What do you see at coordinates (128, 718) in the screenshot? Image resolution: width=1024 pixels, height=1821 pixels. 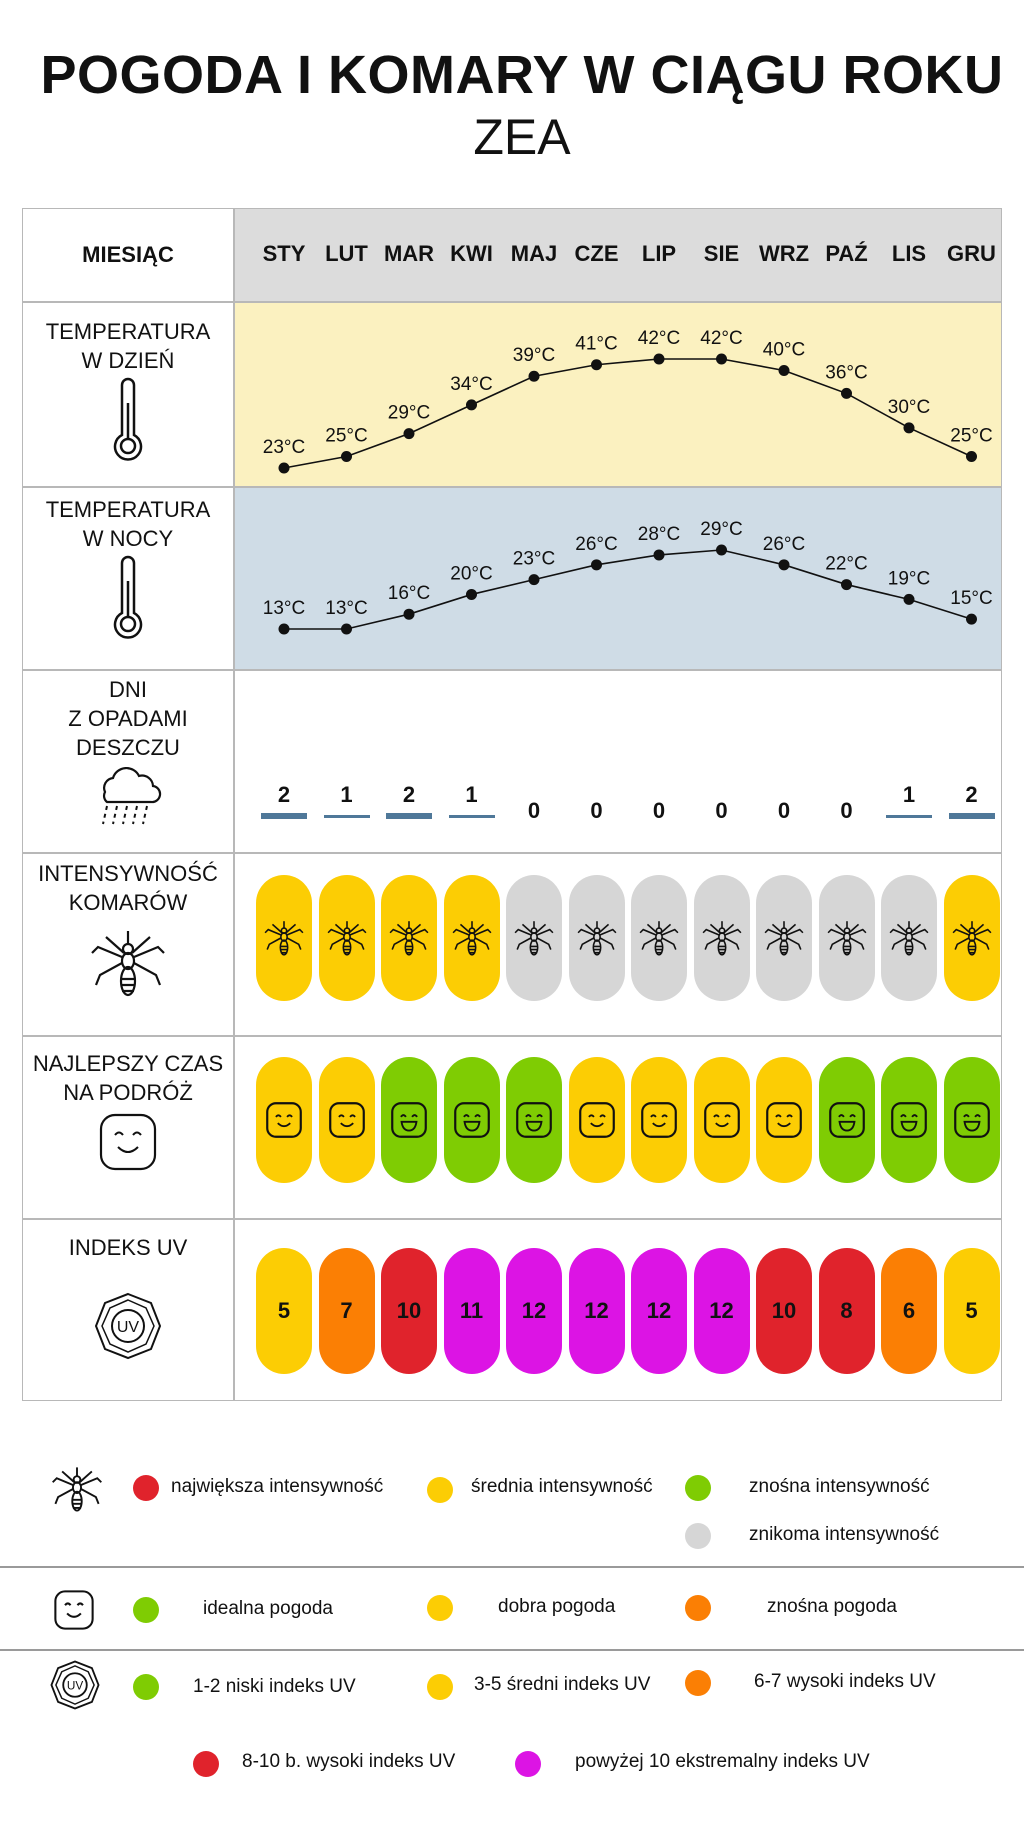 I see `label-line: Z OPADAMI` at bounding box center [128, 718].